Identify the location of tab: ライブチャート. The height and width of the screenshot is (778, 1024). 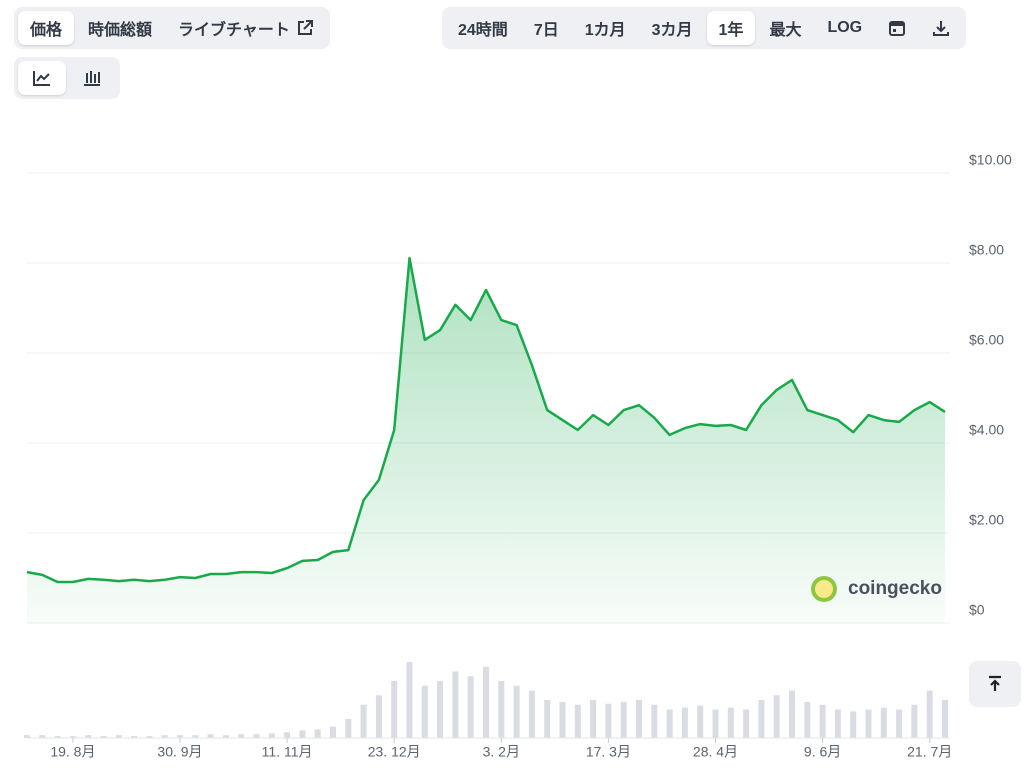
(246, 28).